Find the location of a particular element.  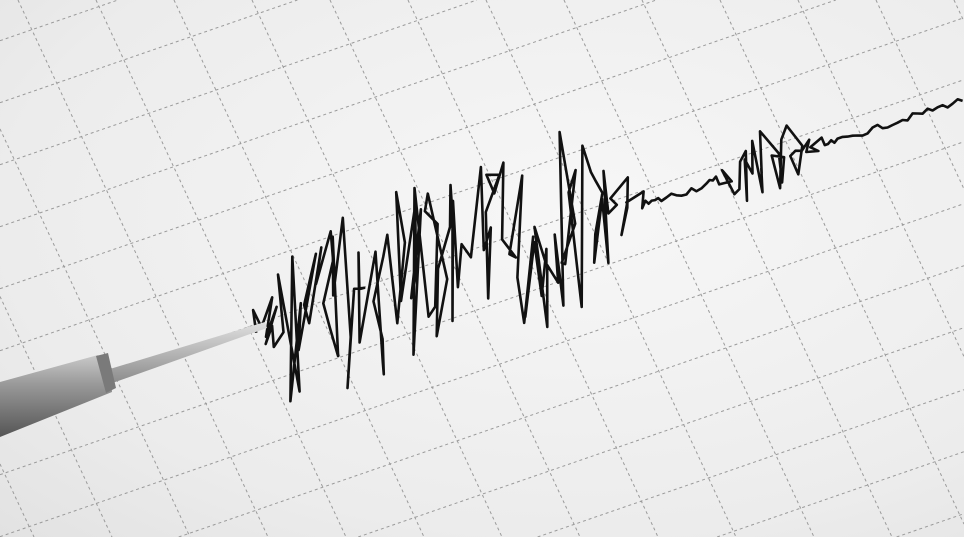

stylus-body is located at coordinates (56, 396).